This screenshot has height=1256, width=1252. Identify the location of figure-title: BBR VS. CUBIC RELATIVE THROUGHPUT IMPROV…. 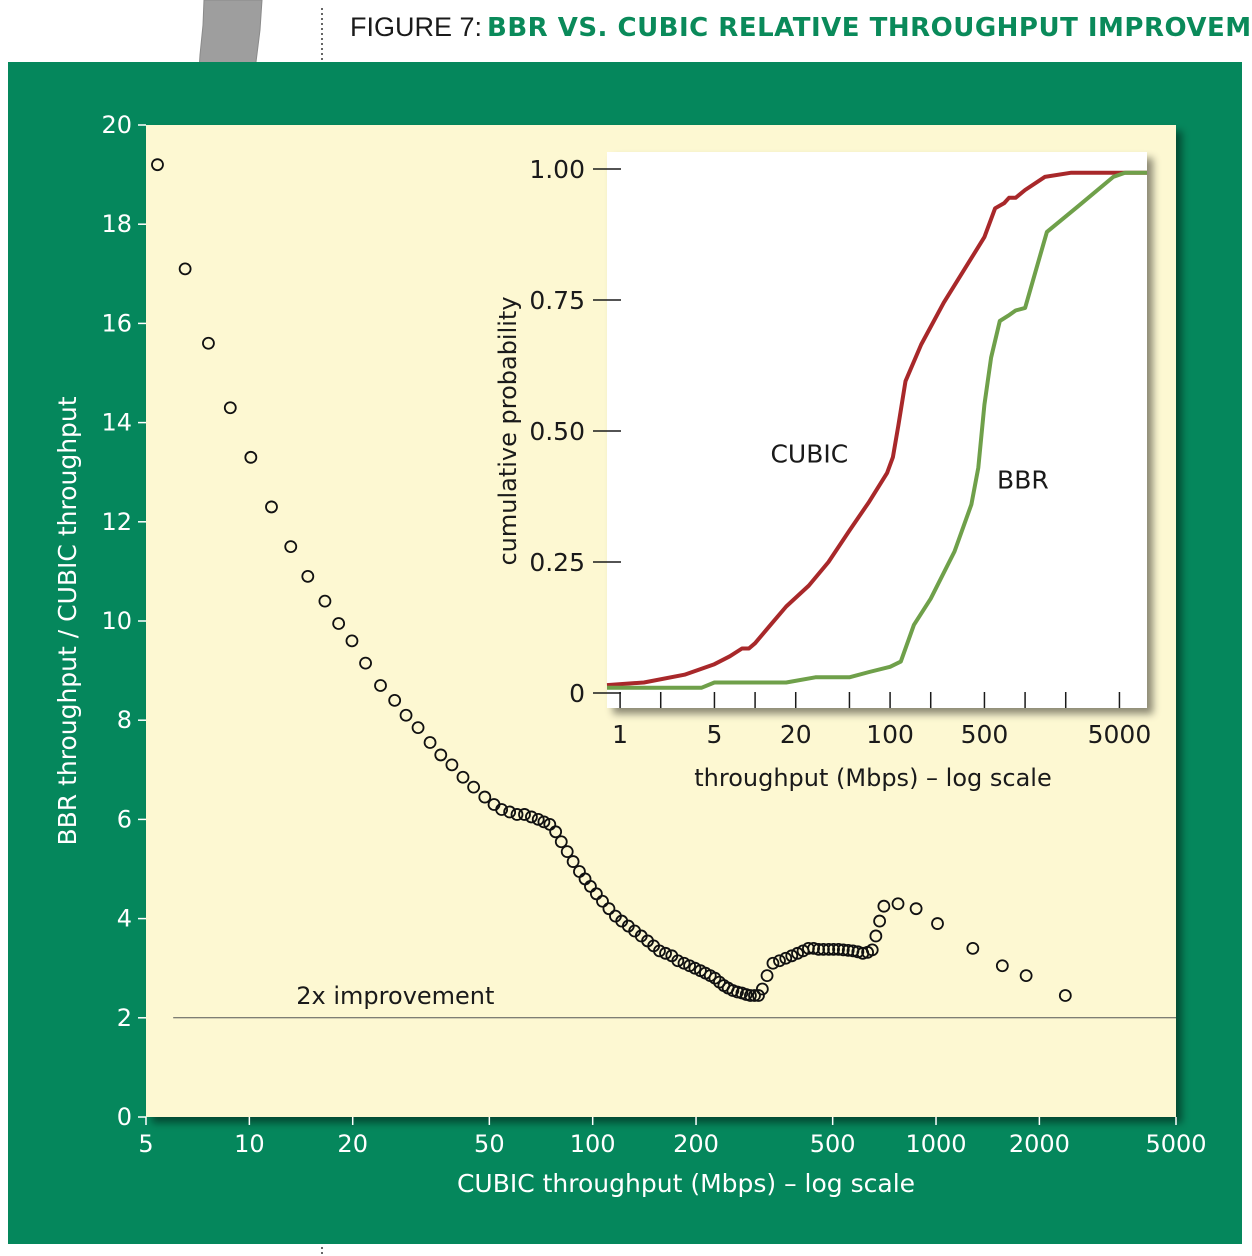
(869, 28).